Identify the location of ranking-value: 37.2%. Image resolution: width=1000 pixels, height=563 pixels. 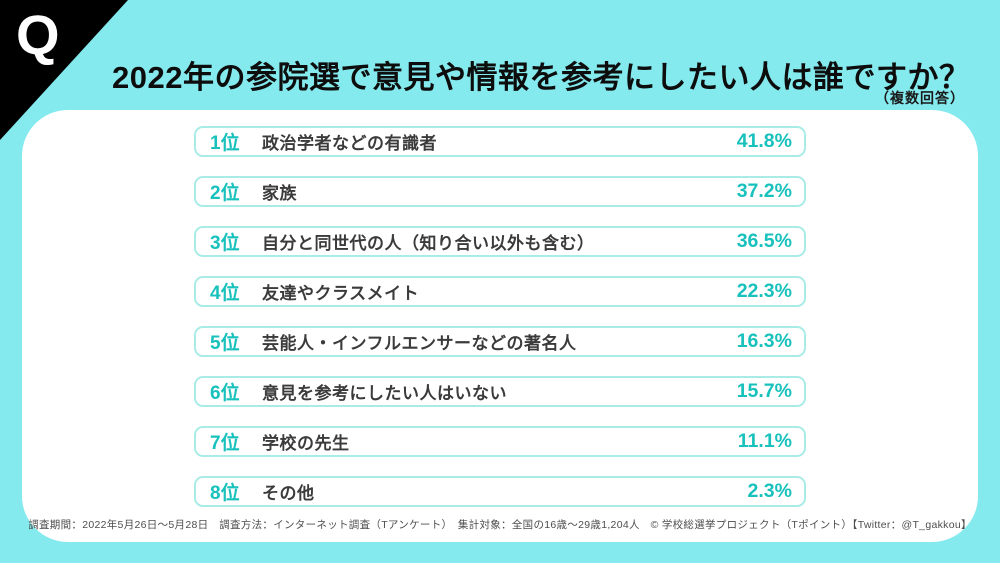
(764, 191).